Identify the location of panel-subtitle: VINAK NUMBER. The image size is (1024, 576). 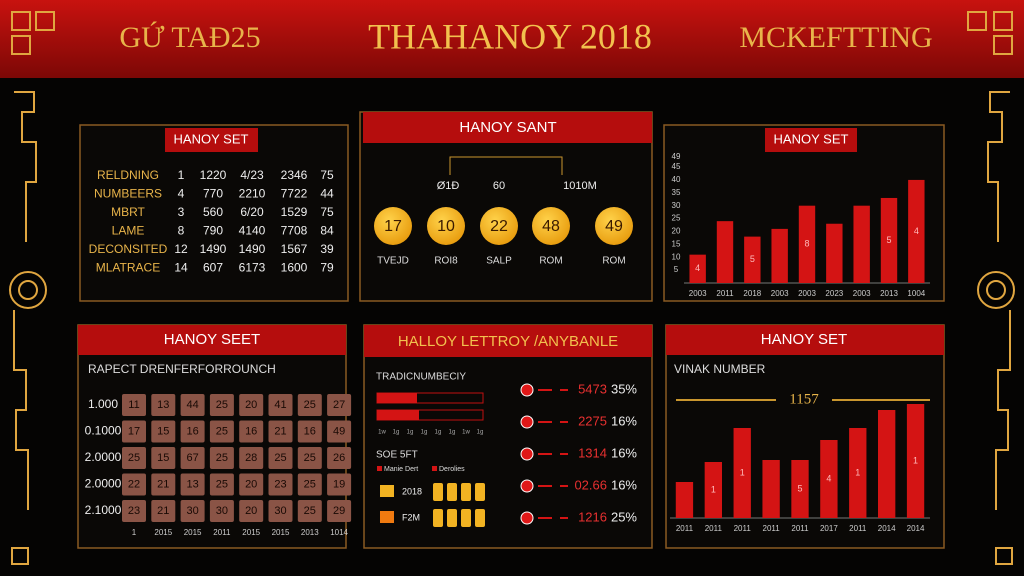
(720, 369).